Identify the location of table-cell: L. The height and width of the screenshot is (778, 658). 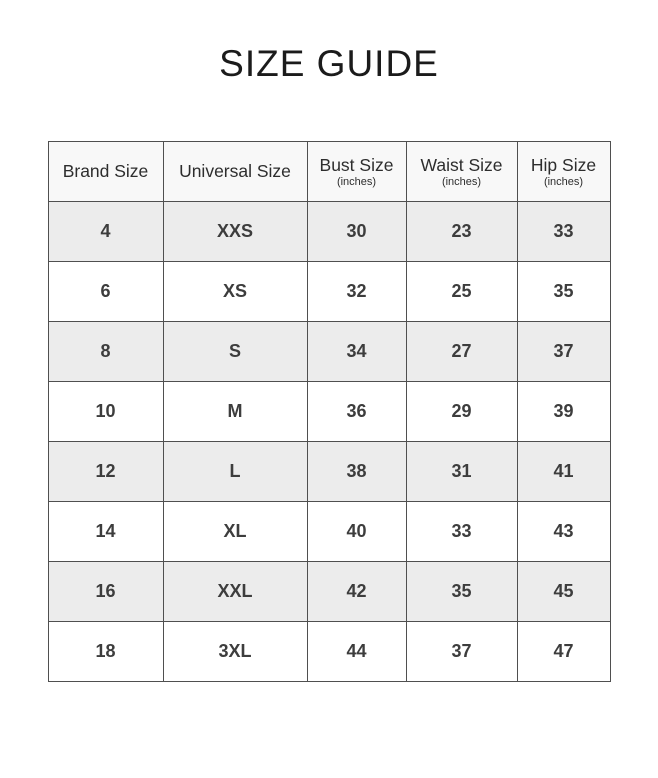
(235, 471).